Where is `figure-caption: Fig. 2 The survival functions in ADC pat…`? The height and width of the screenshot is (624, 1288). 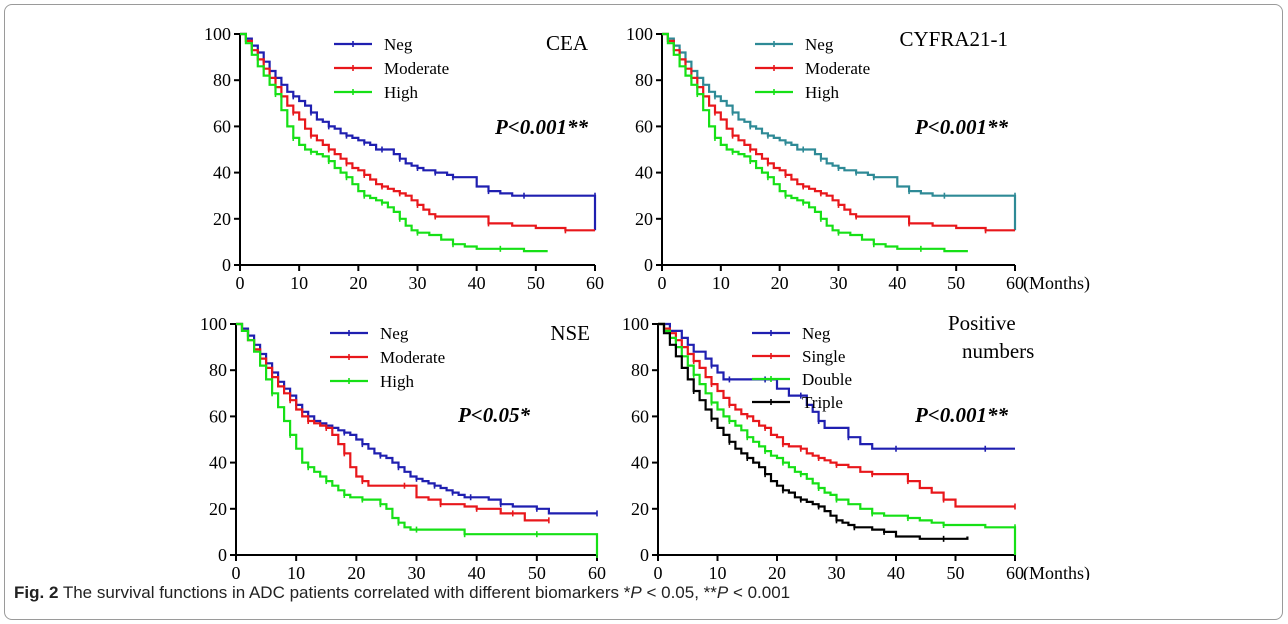 figure-caption: Fig. 2 The survival functions in ADC pat… is located at coordinates (402, 593).